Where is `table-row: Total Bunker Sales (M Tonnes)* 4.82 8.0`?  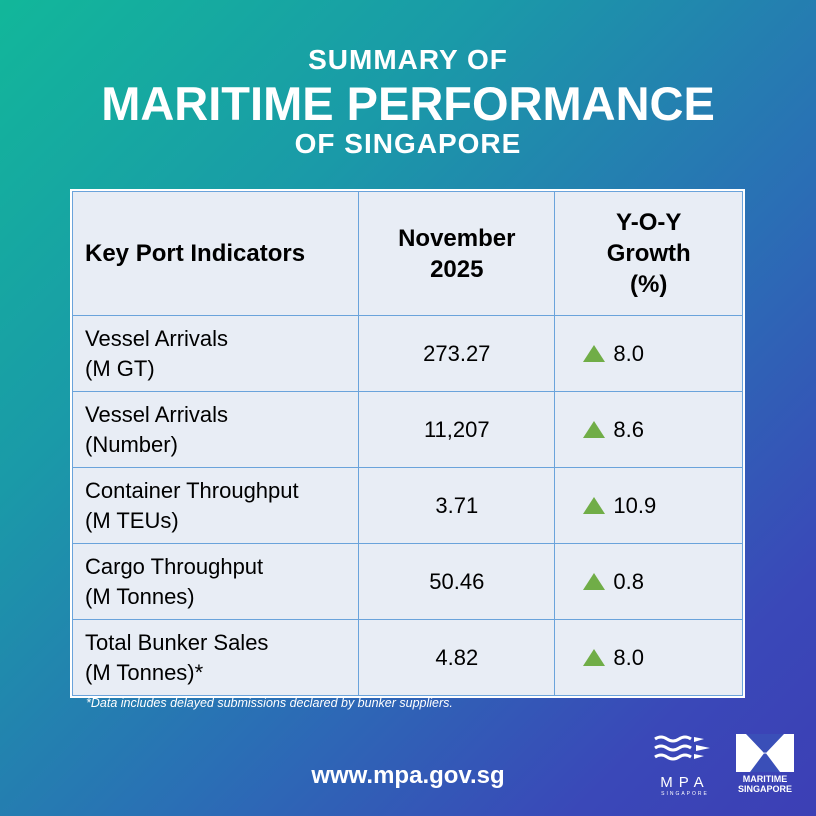 table-row: Total Bunker Sales (M Tonnes)* 4.82 8.0 is located at coordinates (407, 657).